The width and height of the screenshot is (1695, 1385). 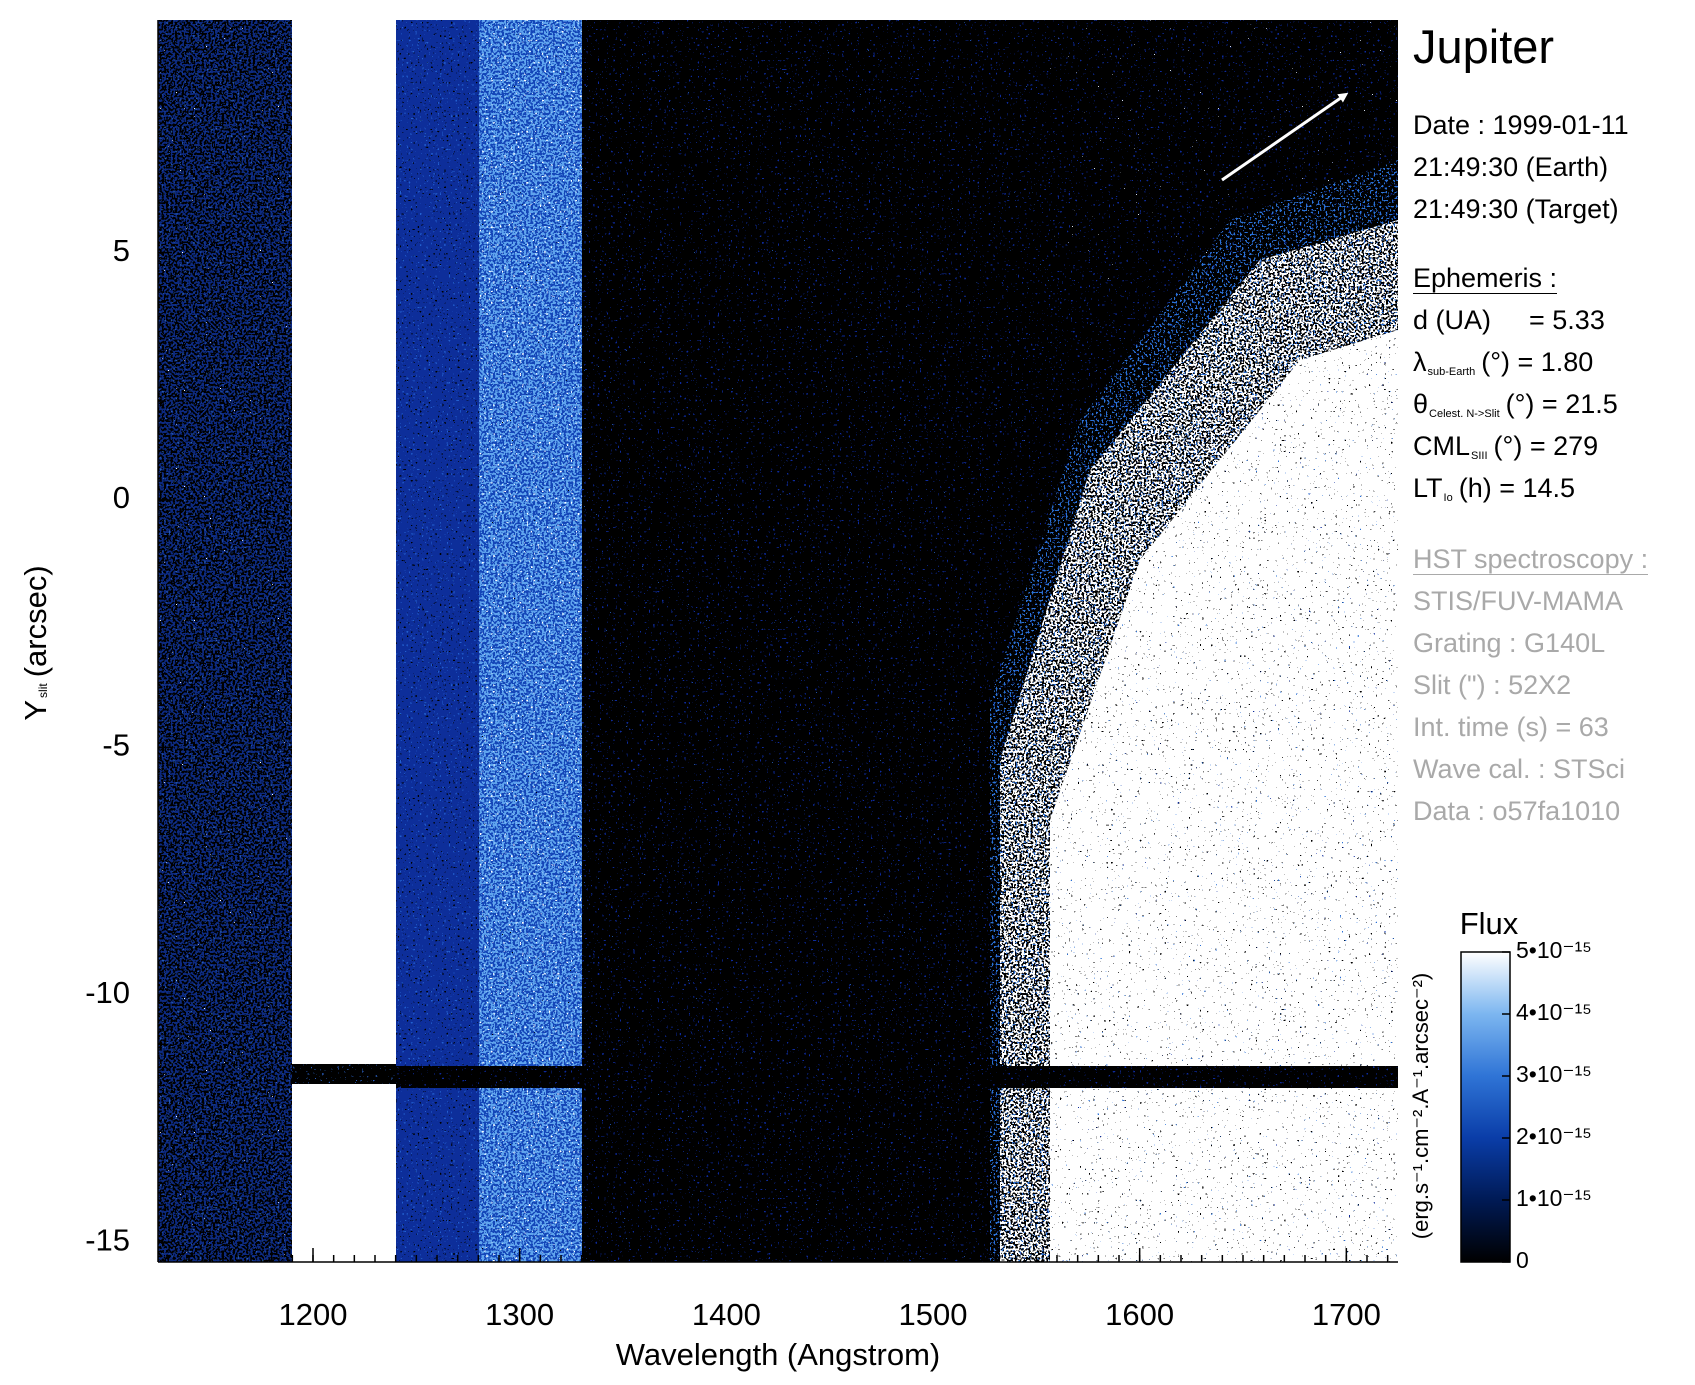 I want to click on row-value: (°) = 21.5, so click(x=1561, y=404).